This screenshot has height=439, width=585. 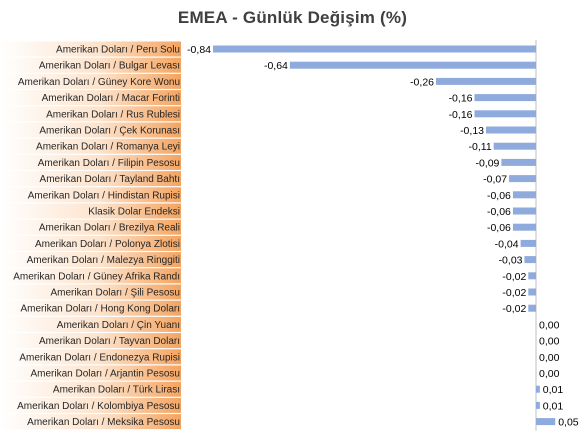 I want to click on category-label: Amerikan Doları / Hindistan Rupisi, so click(x=104, y=195).